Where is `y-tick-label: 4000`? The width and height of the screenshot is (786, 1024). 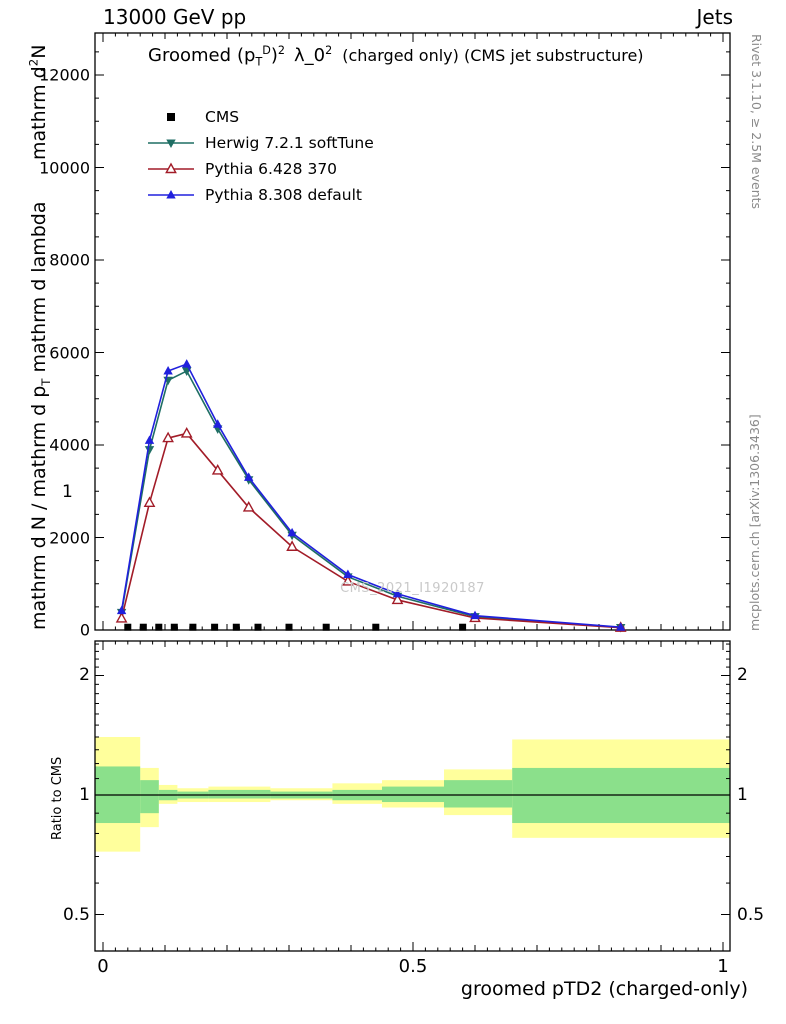
y-tick-label: 4000 is located at coordinates (69, 445).